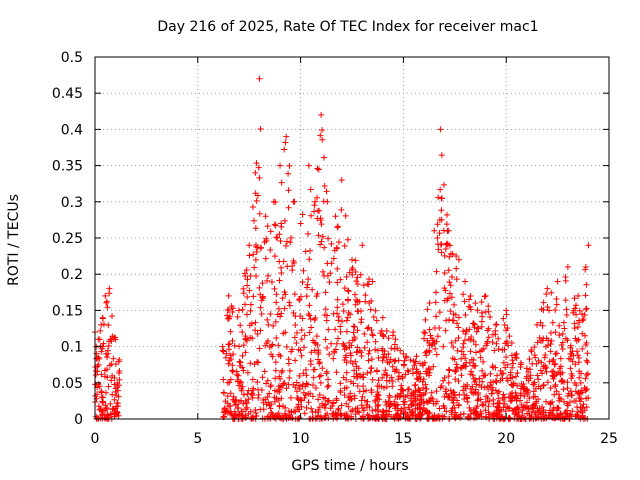 The width and height of the screenshot is (640, 480). What do you see at coordinates (72, 275) in the screenshot?
I see `y-tick-label: 0.2` at bounding box center [72, 275].